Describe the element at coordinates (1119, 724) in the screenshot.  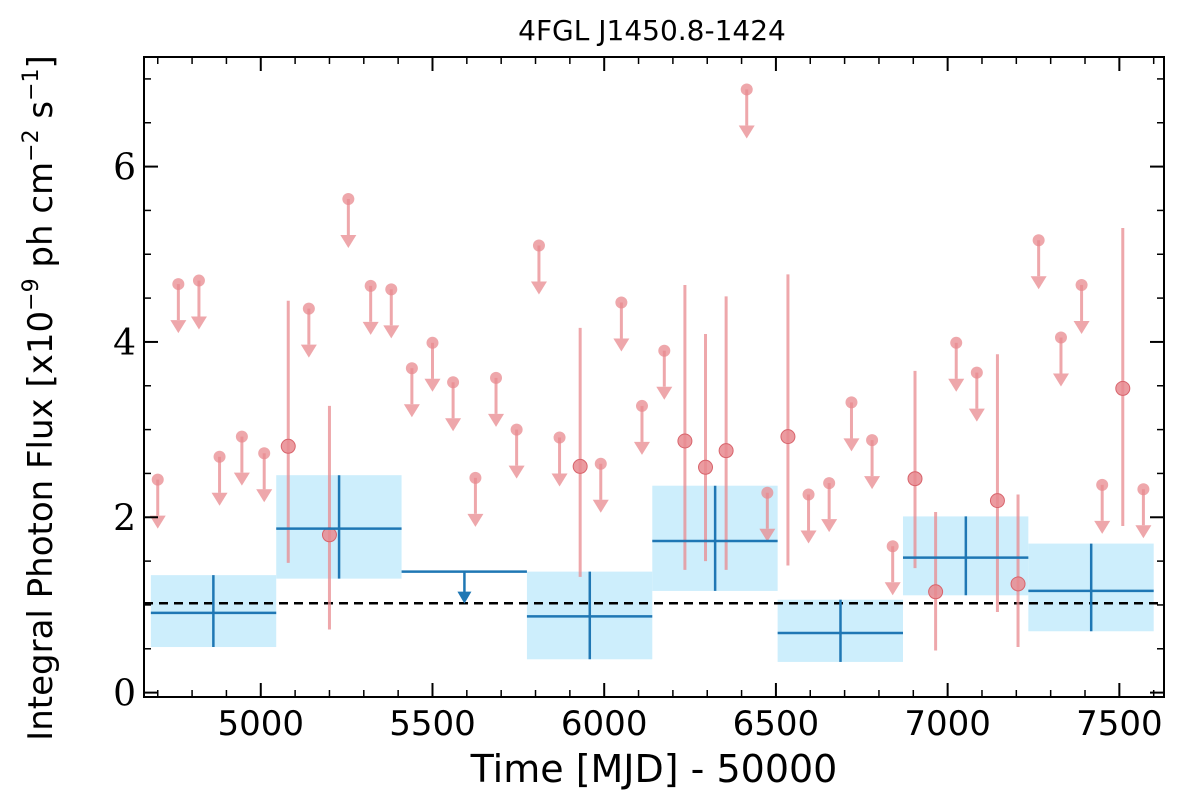
I see `x-tick-label: 7500` at that location.